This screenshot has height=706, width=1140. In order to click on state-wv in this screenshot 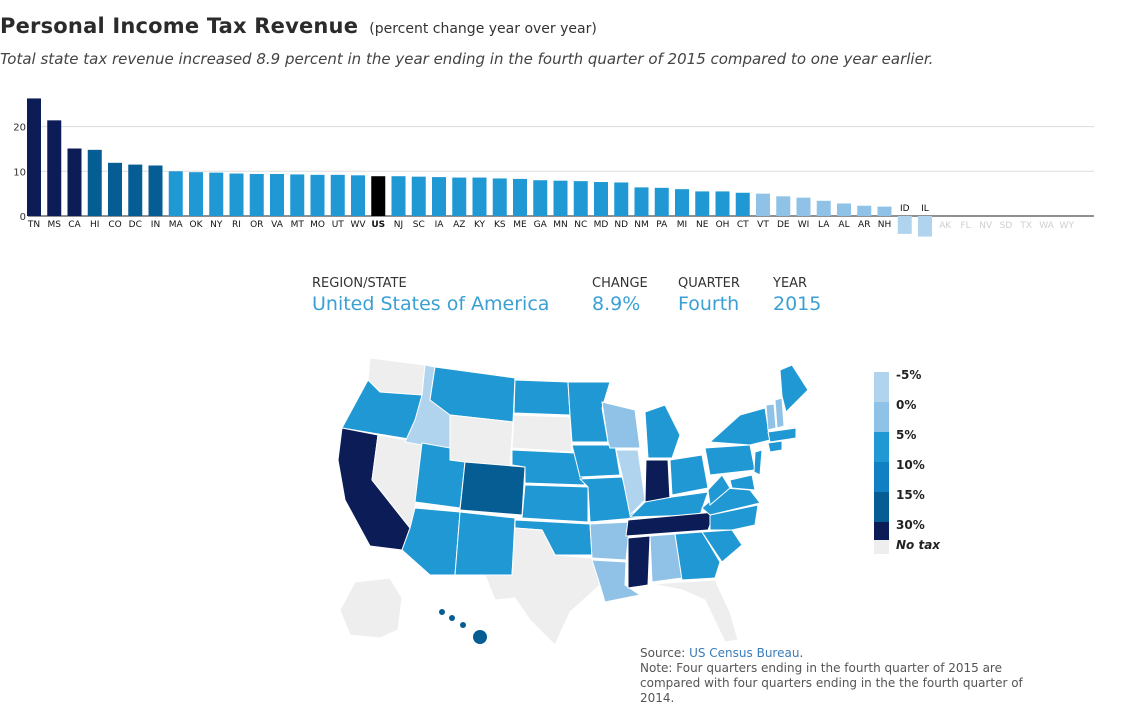, I will do `click(719, 490)`.